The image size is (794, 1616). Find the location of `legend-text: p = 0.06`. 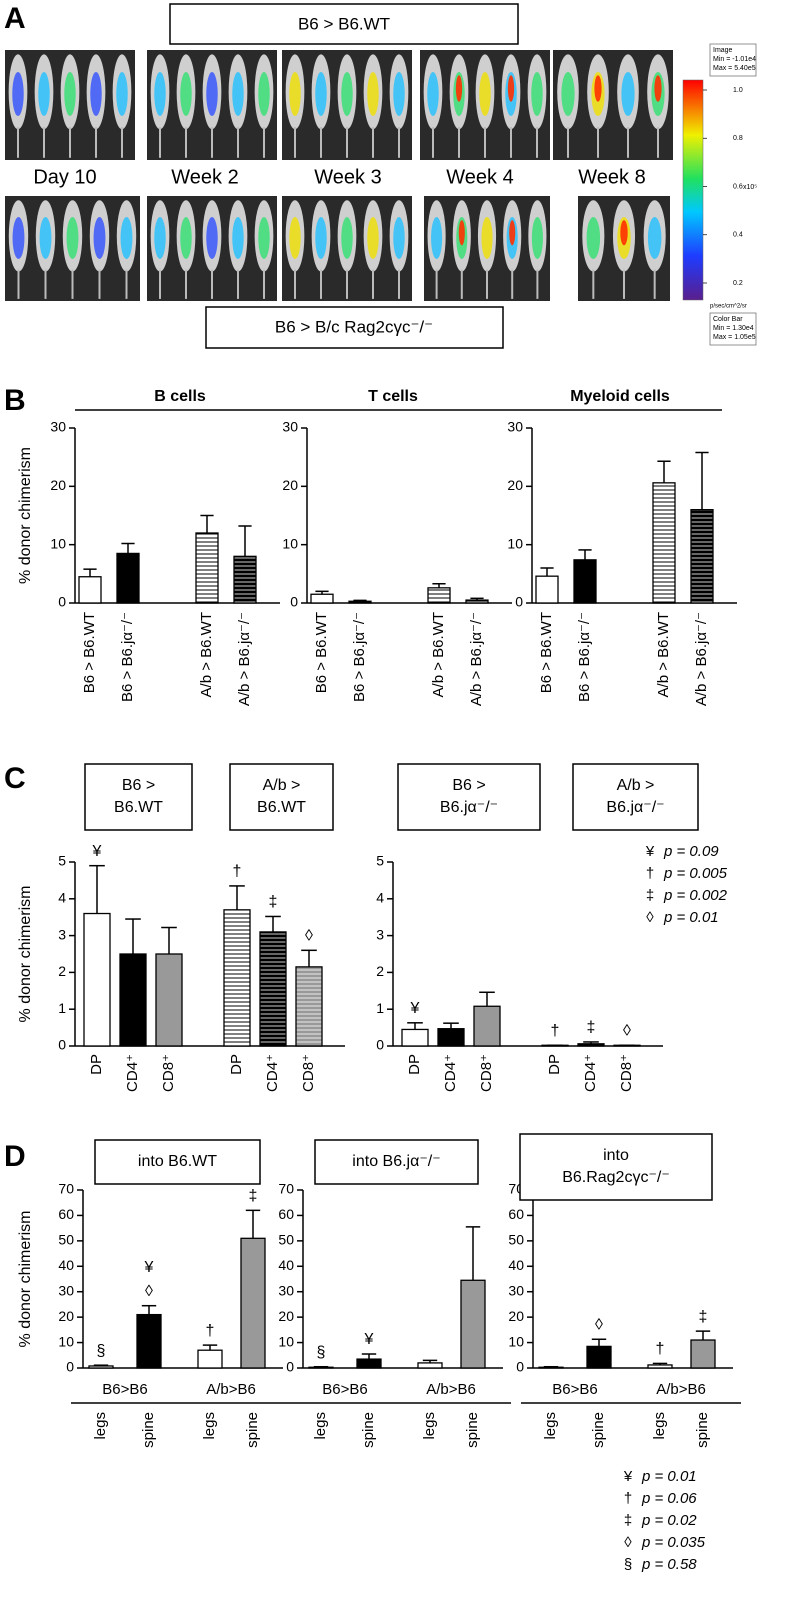

legend-text: p = 0.06 is located at coordinates (669, 1498).